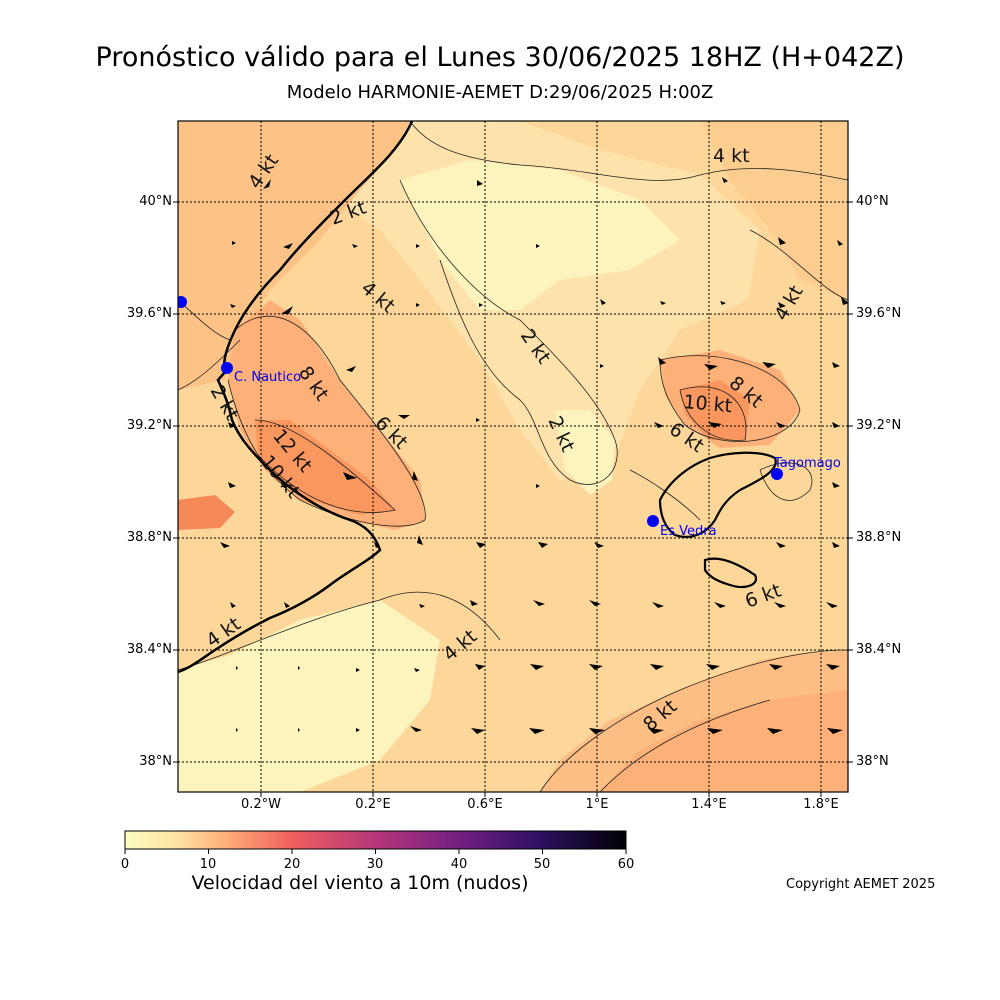 The width and height of the screenshot is (1000, 1000). What do you see at coordinates (155, 761) in the screenshot?
I see `lat-tick-left: 38°N` at bounding box center [155, 761].